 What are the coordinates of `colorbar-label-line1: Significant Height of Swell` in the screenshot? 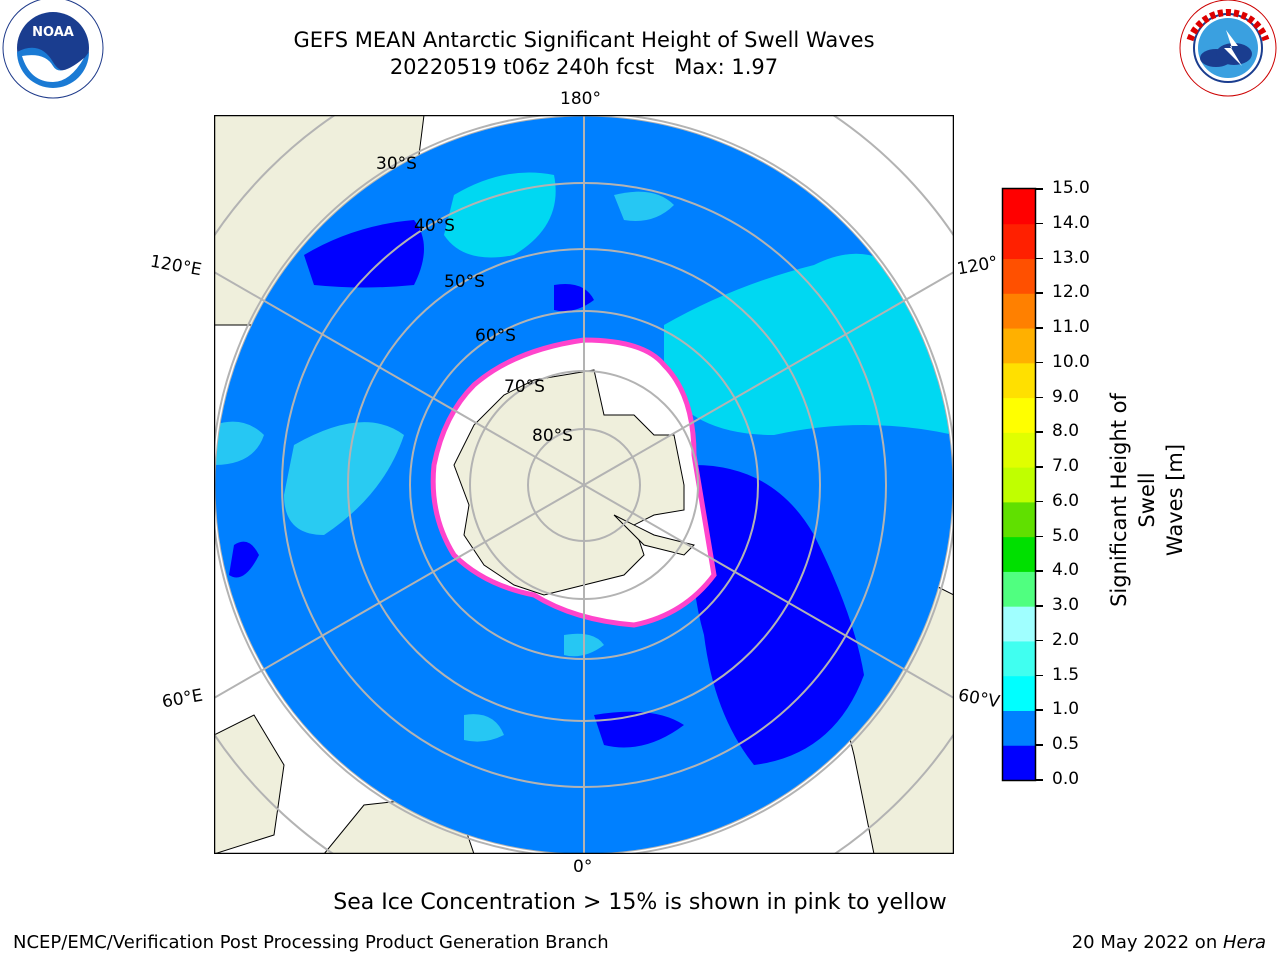 It's located at (1133, 500).